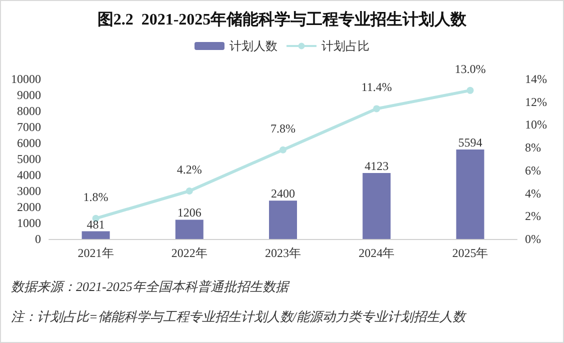  I want to click on y-tick-label: 3000, so click(29, 191).